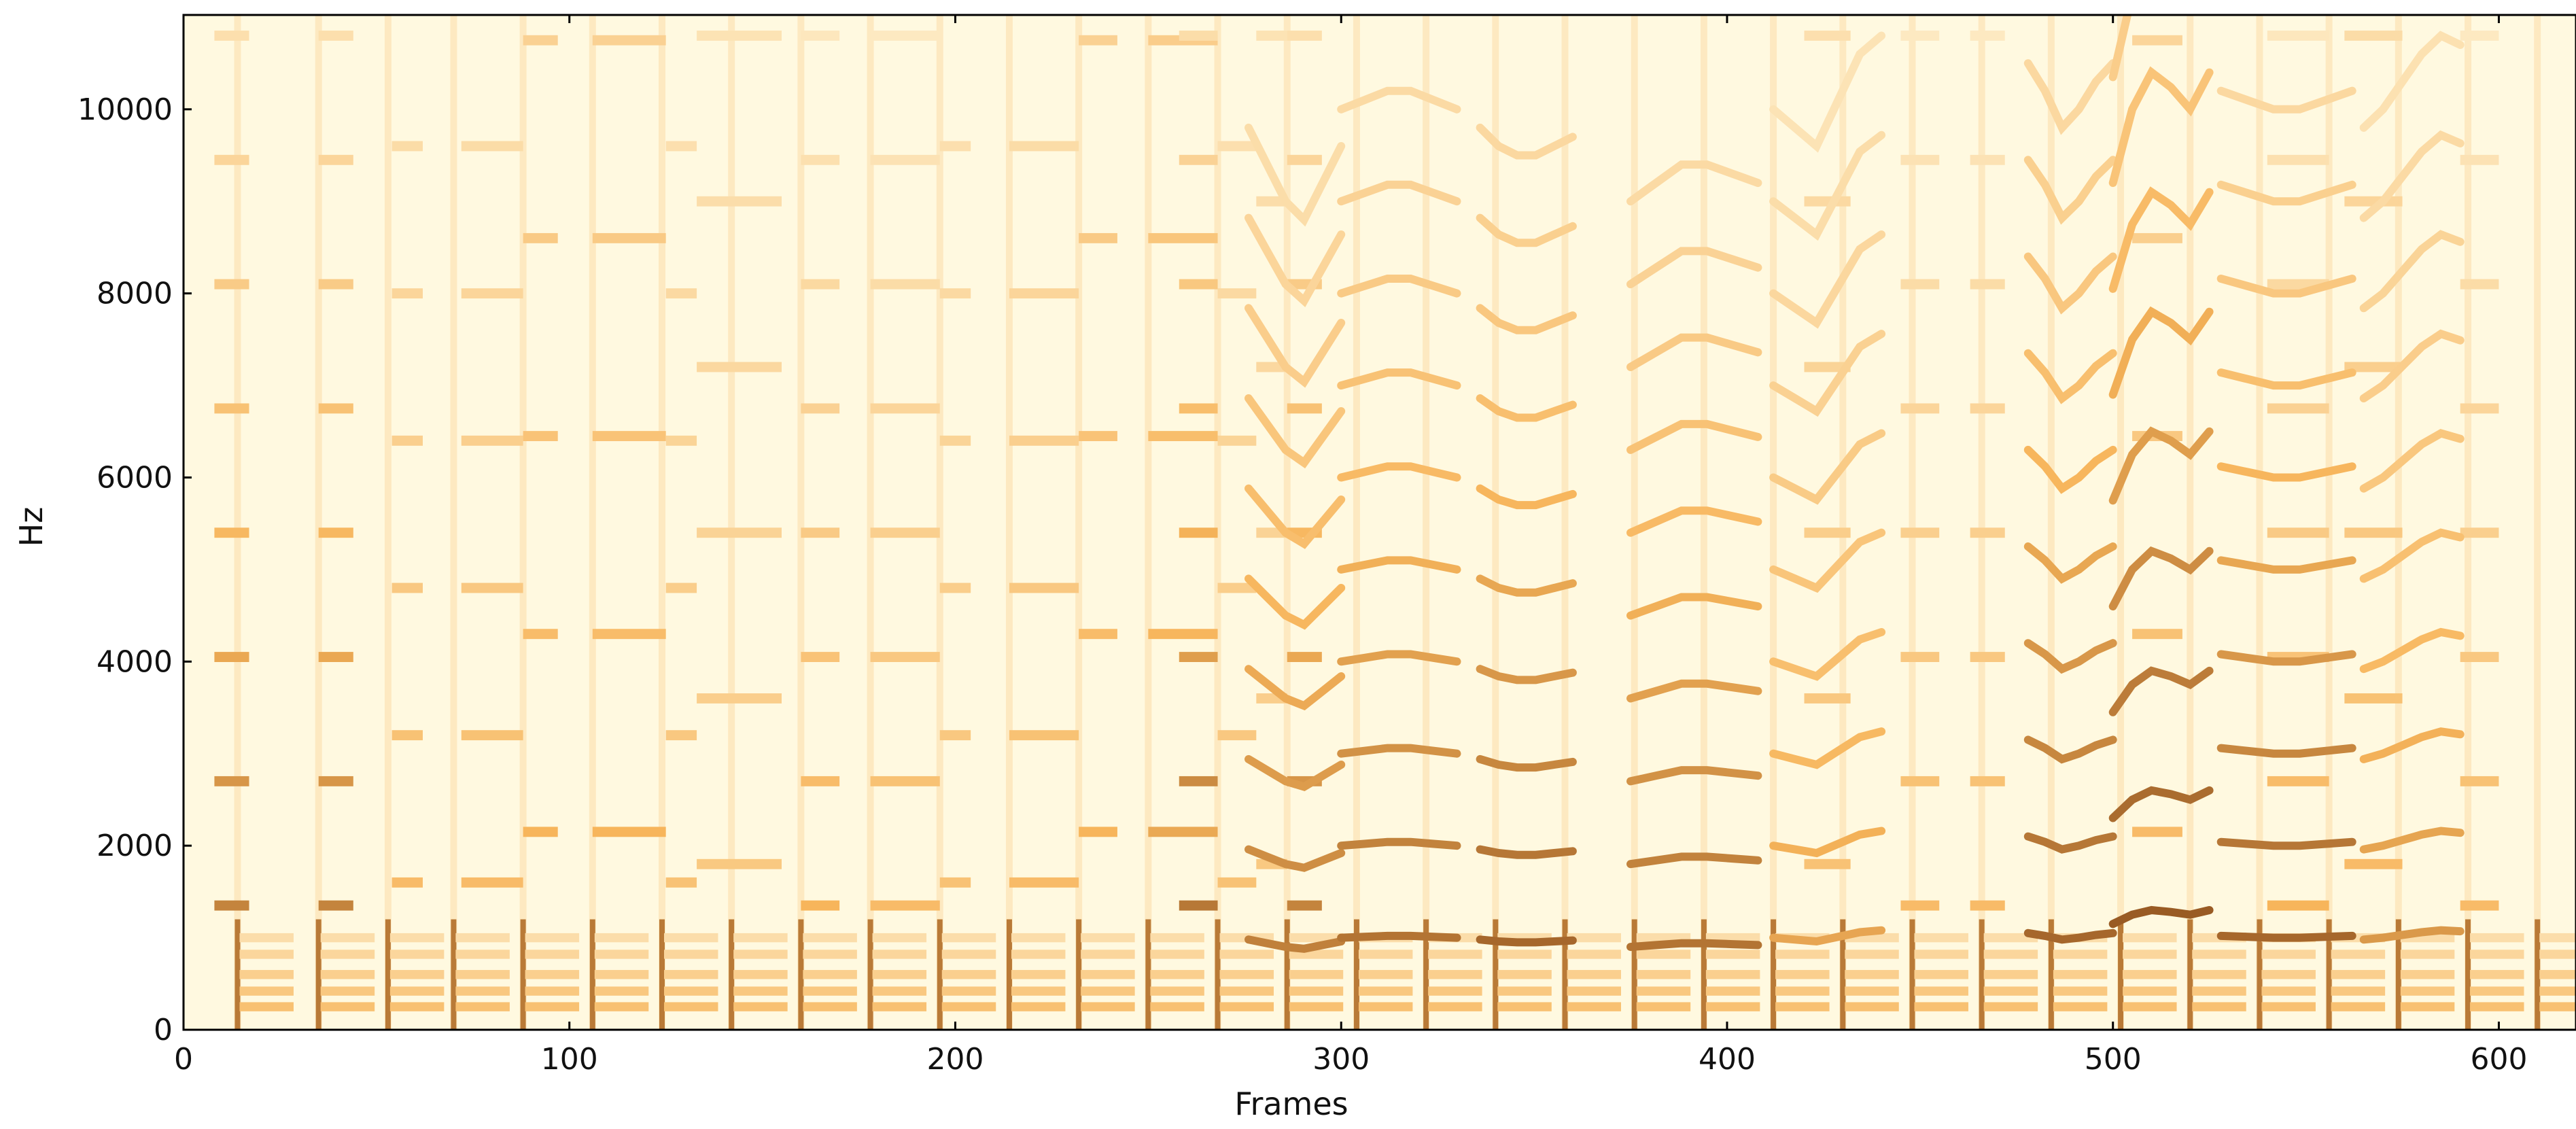  I want to click on y-tick-label: 8000, so click(135, 294).